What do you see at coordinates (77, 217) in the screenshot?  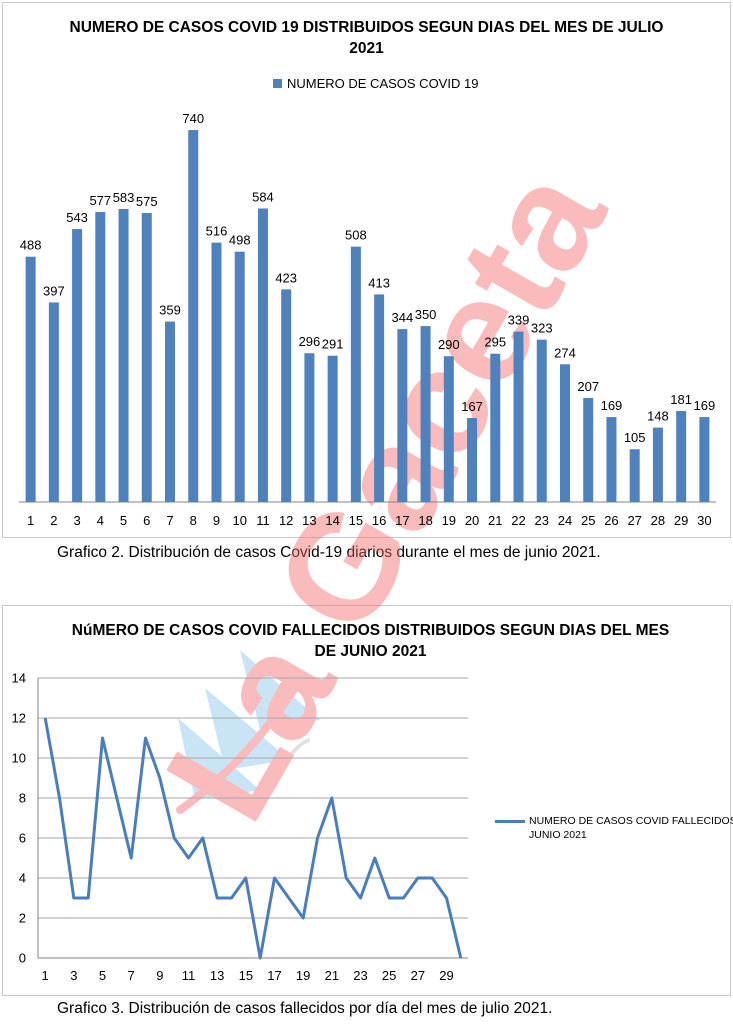 I see `data-label: 543` at bounding box center [77, 217].